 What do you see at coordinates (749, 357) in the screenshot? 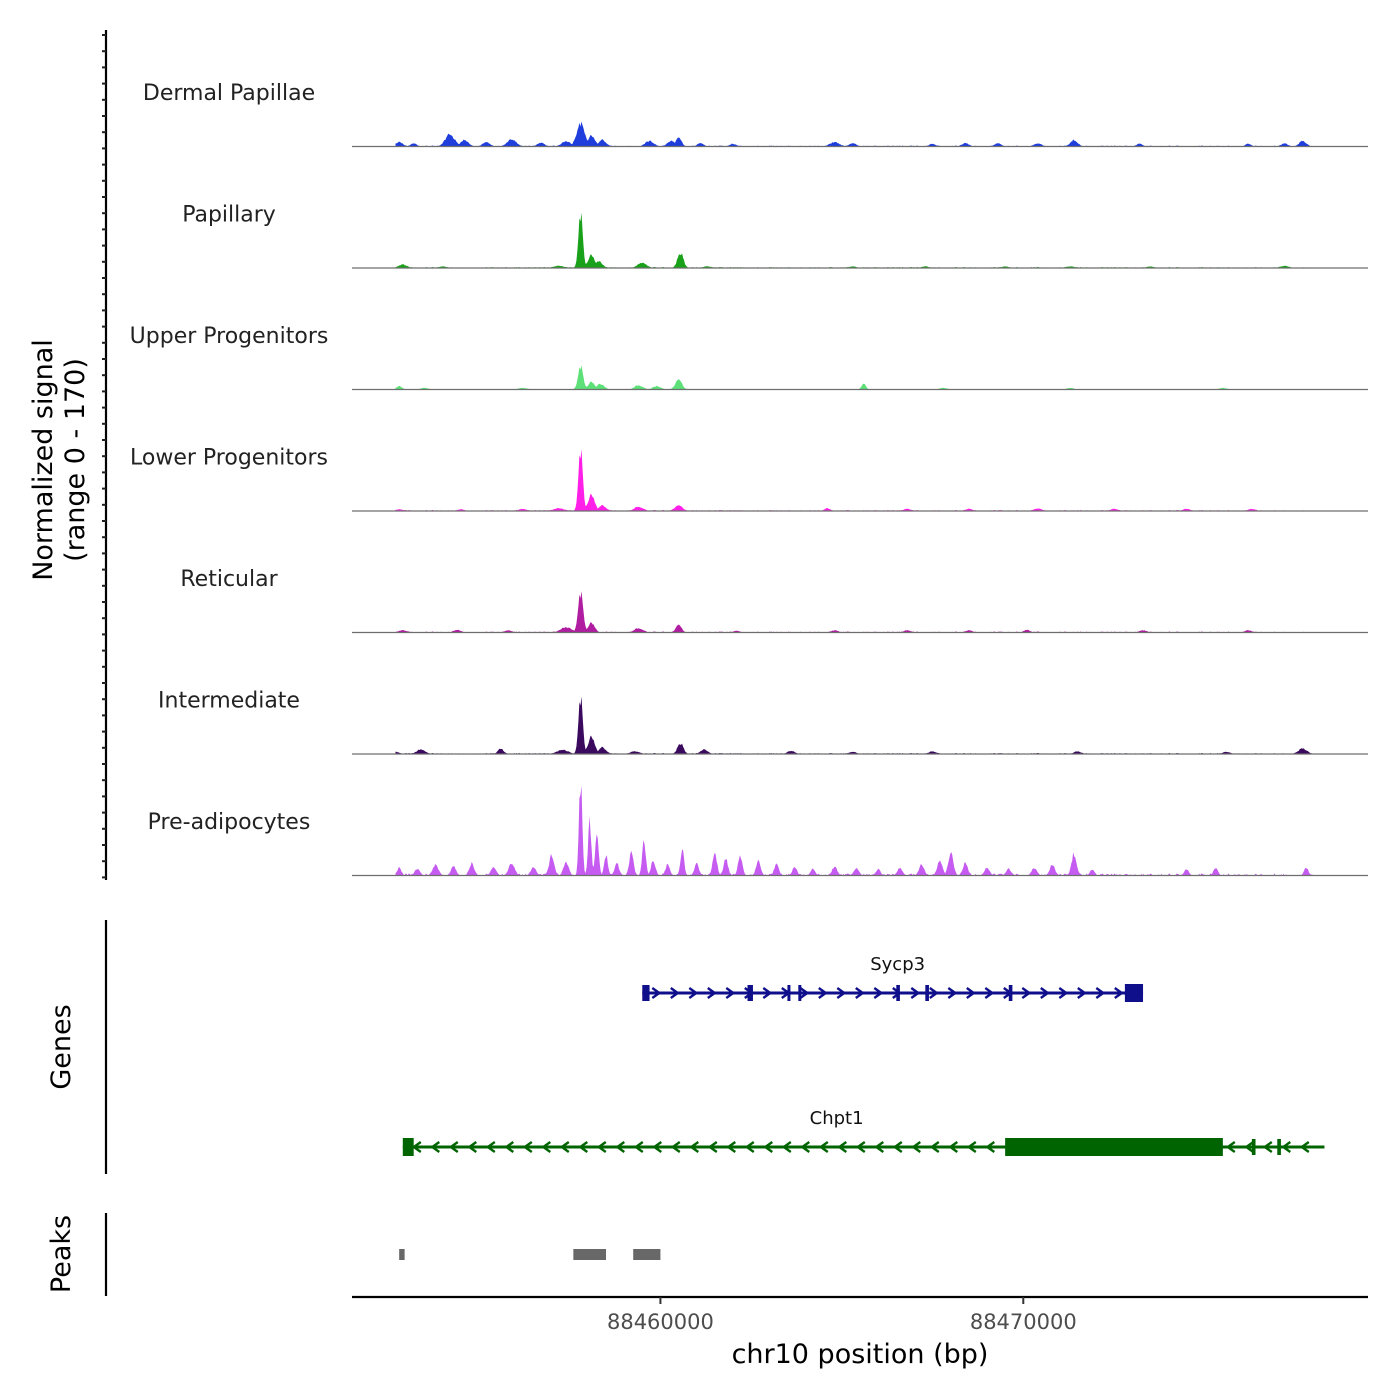
I see `coverage-track: Upper Progenitors` at bounding box center [749, 357].